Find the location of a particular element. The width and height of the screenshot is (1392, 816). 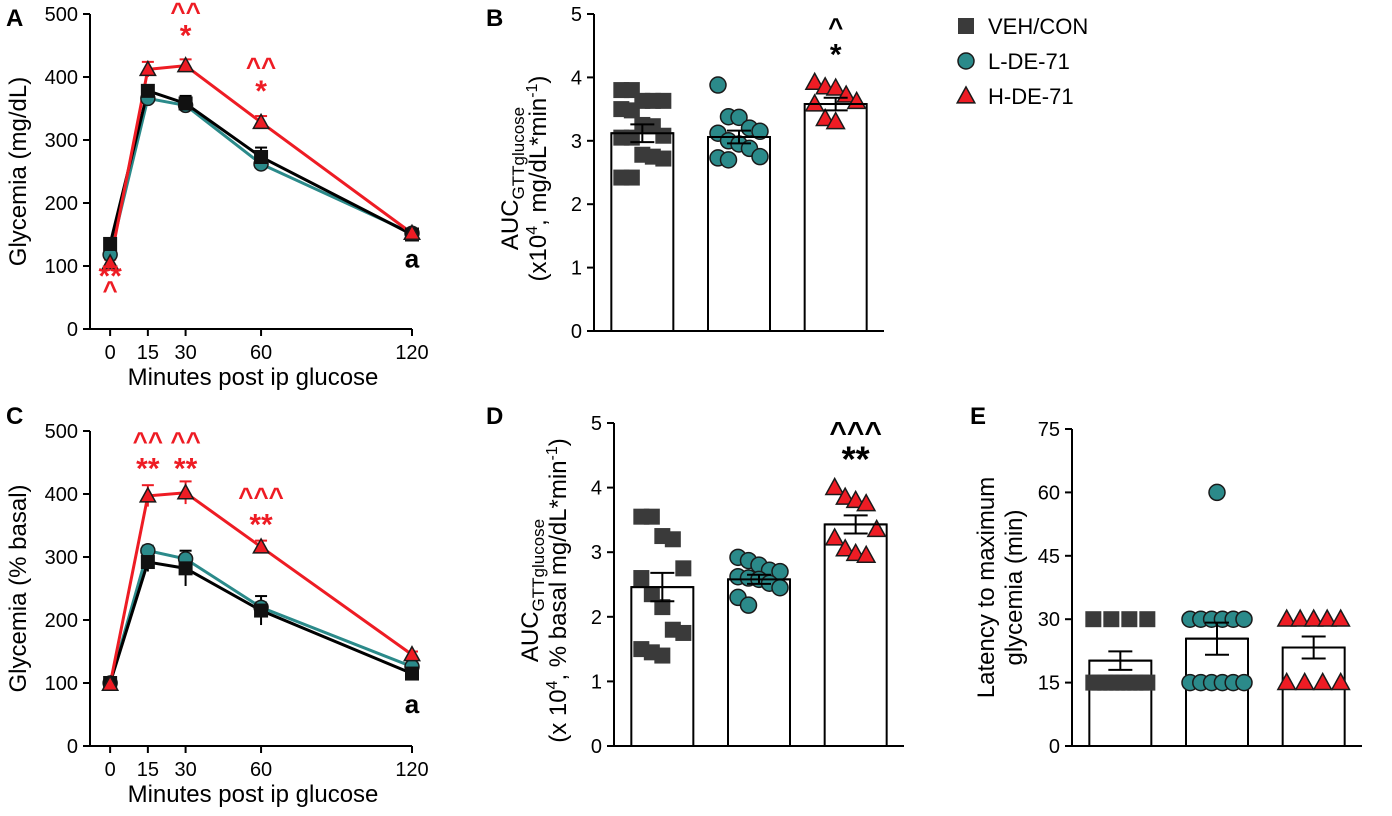

legend-label-l-de-71: L-DE-71 is located at coordinates (1029, 61).